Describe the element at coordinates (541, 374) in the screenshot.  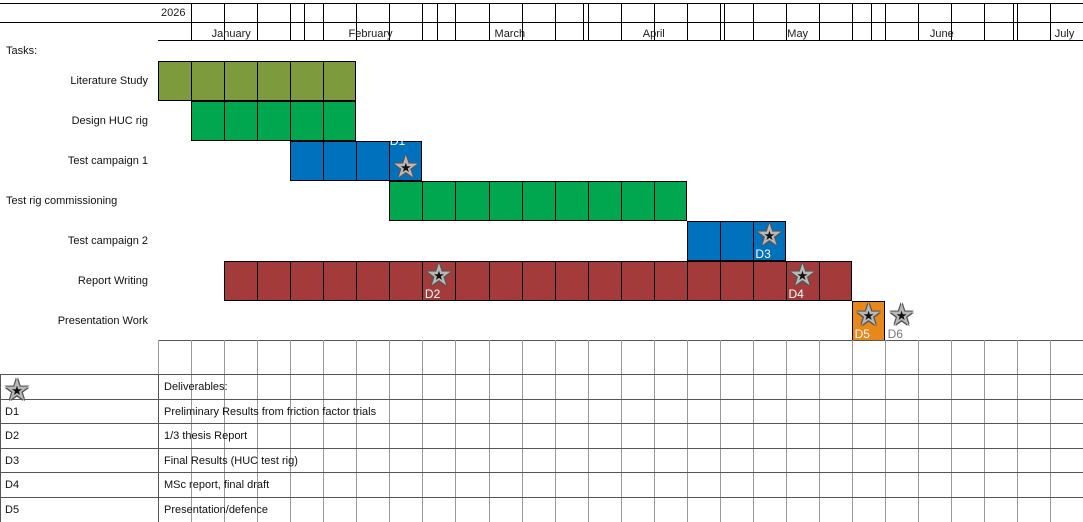
I see `grid-row-line` at that location.